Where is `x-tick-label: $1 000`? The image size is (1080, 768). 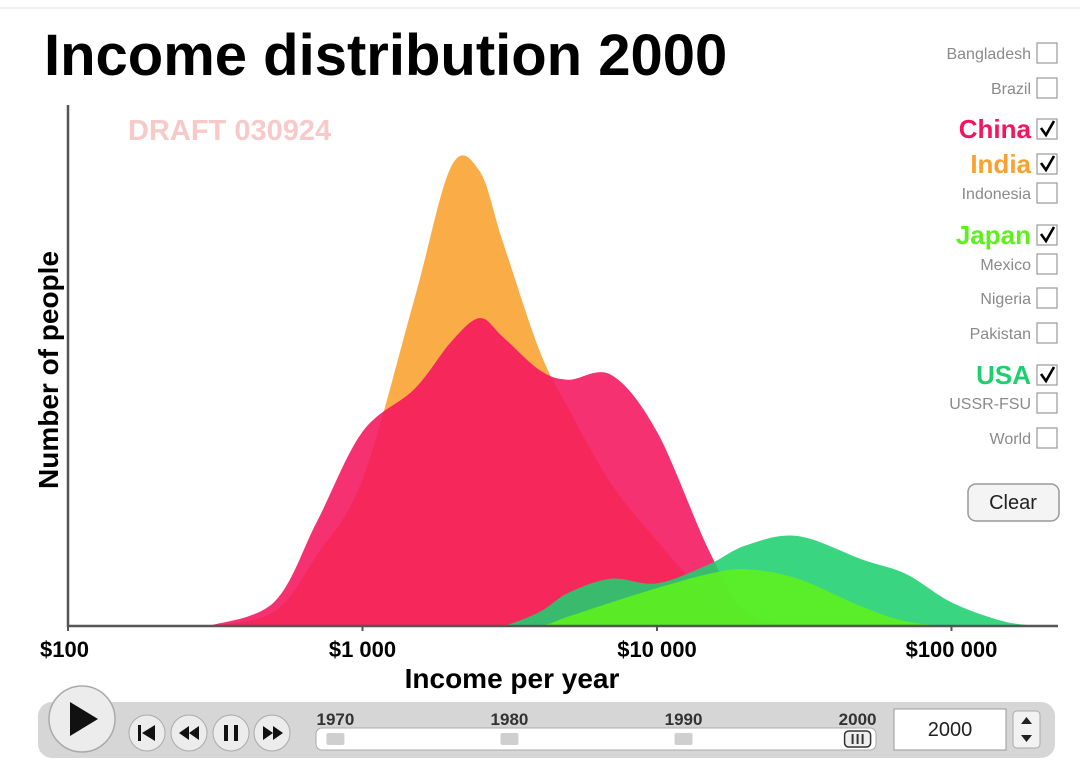
x-tick-label: $1 000 is located at coordinates (362, 649).